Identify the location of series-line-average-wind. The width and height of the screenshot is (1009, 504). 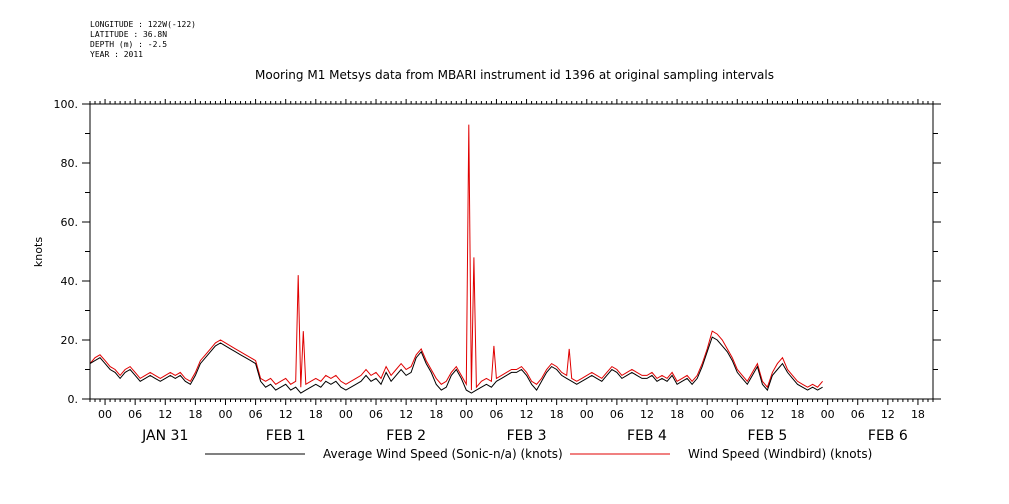
(456, 365).